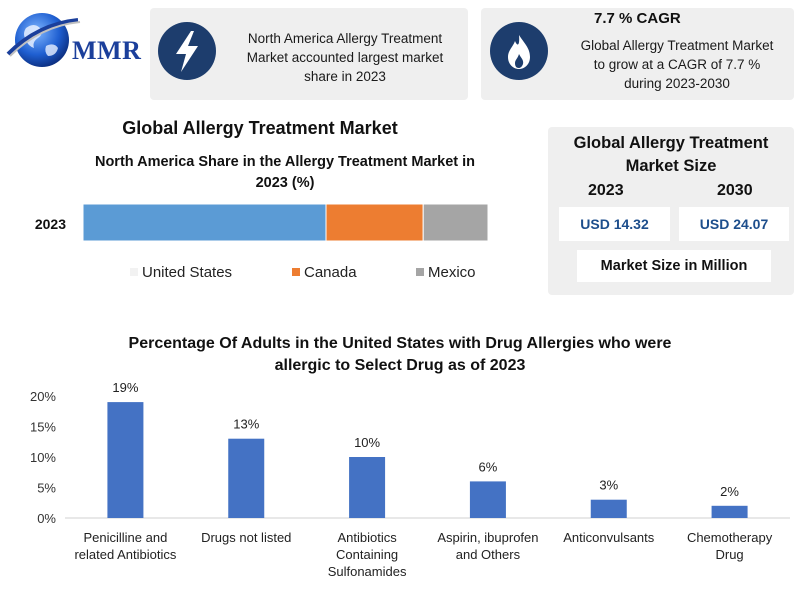 Image resolution: width=800 pixels, height=611 pixels. What do you see at coordinates (345, 38) in the screenshot?
I see `card-text-line: North America Allergy Treatment` at bounding box center [345, 38].